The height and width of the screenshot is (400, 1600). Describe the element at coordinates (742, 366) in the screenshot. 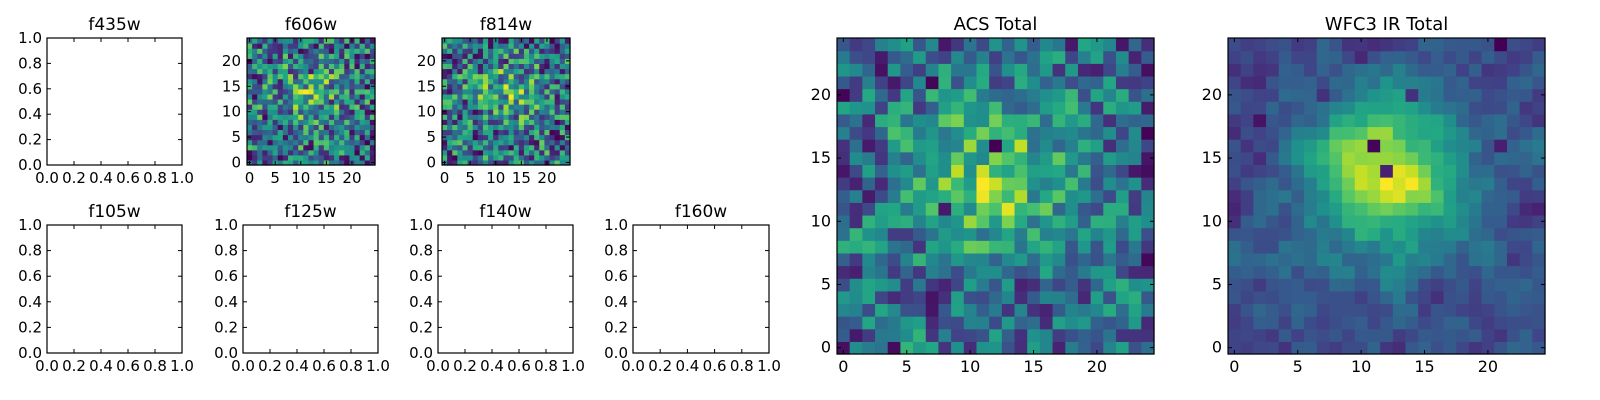

I see `x-tick-label: 0.8` at that location.